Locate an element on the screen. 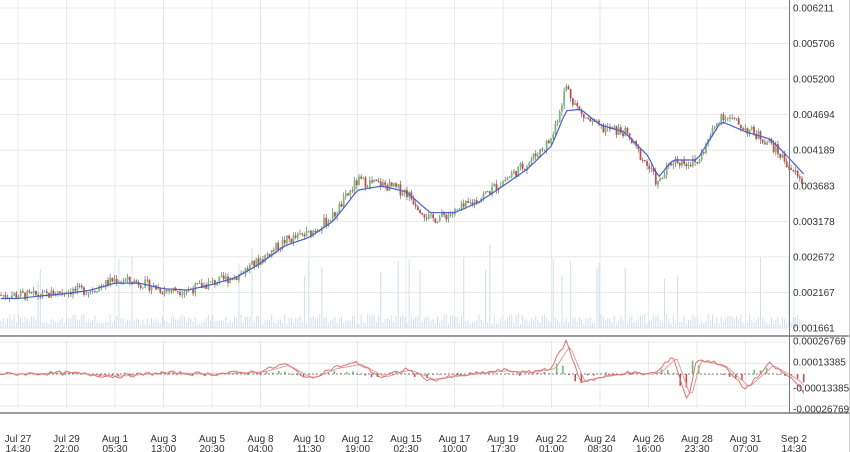 The height and width of the screenshot is (452, 850). time-tick-date: Aug 15 is located at coordinates (406, 439).